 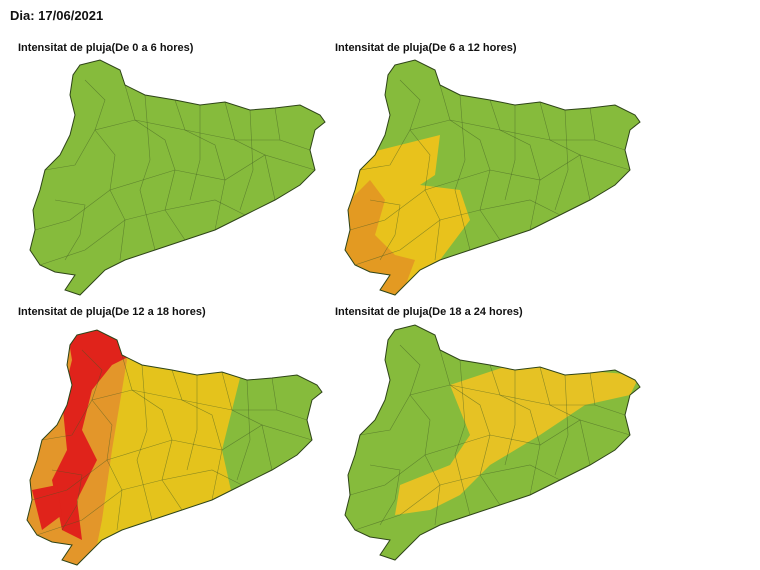 I want to click on map-title: Intensitat de pluja(De 0 a 6 hores), so click(x=106, y=48).